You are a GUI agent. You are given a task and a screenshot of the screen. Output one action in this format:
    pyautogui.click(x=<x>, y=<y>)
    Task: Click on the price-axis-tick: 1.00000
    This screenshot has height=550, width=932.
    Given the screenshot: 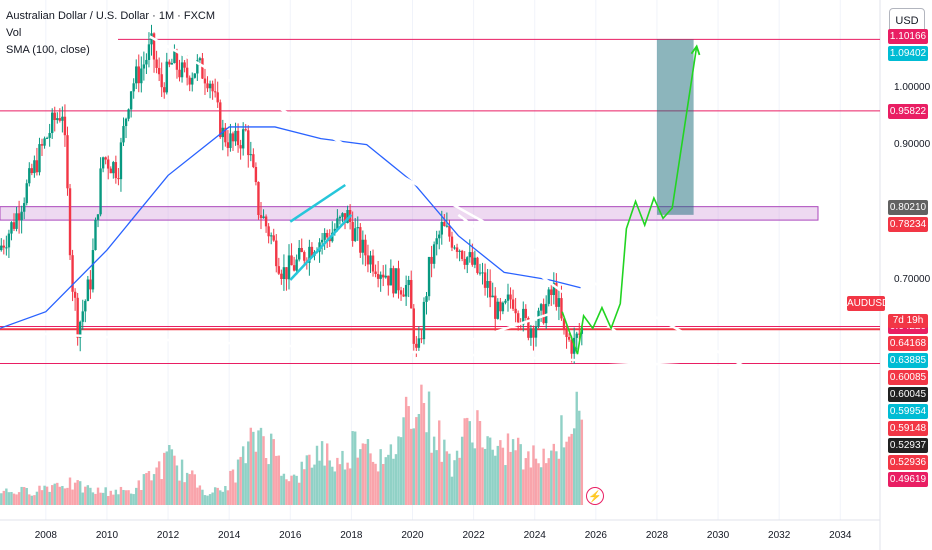 What is the action you would take?
    pyautogui.click(x=912, y=87)
    